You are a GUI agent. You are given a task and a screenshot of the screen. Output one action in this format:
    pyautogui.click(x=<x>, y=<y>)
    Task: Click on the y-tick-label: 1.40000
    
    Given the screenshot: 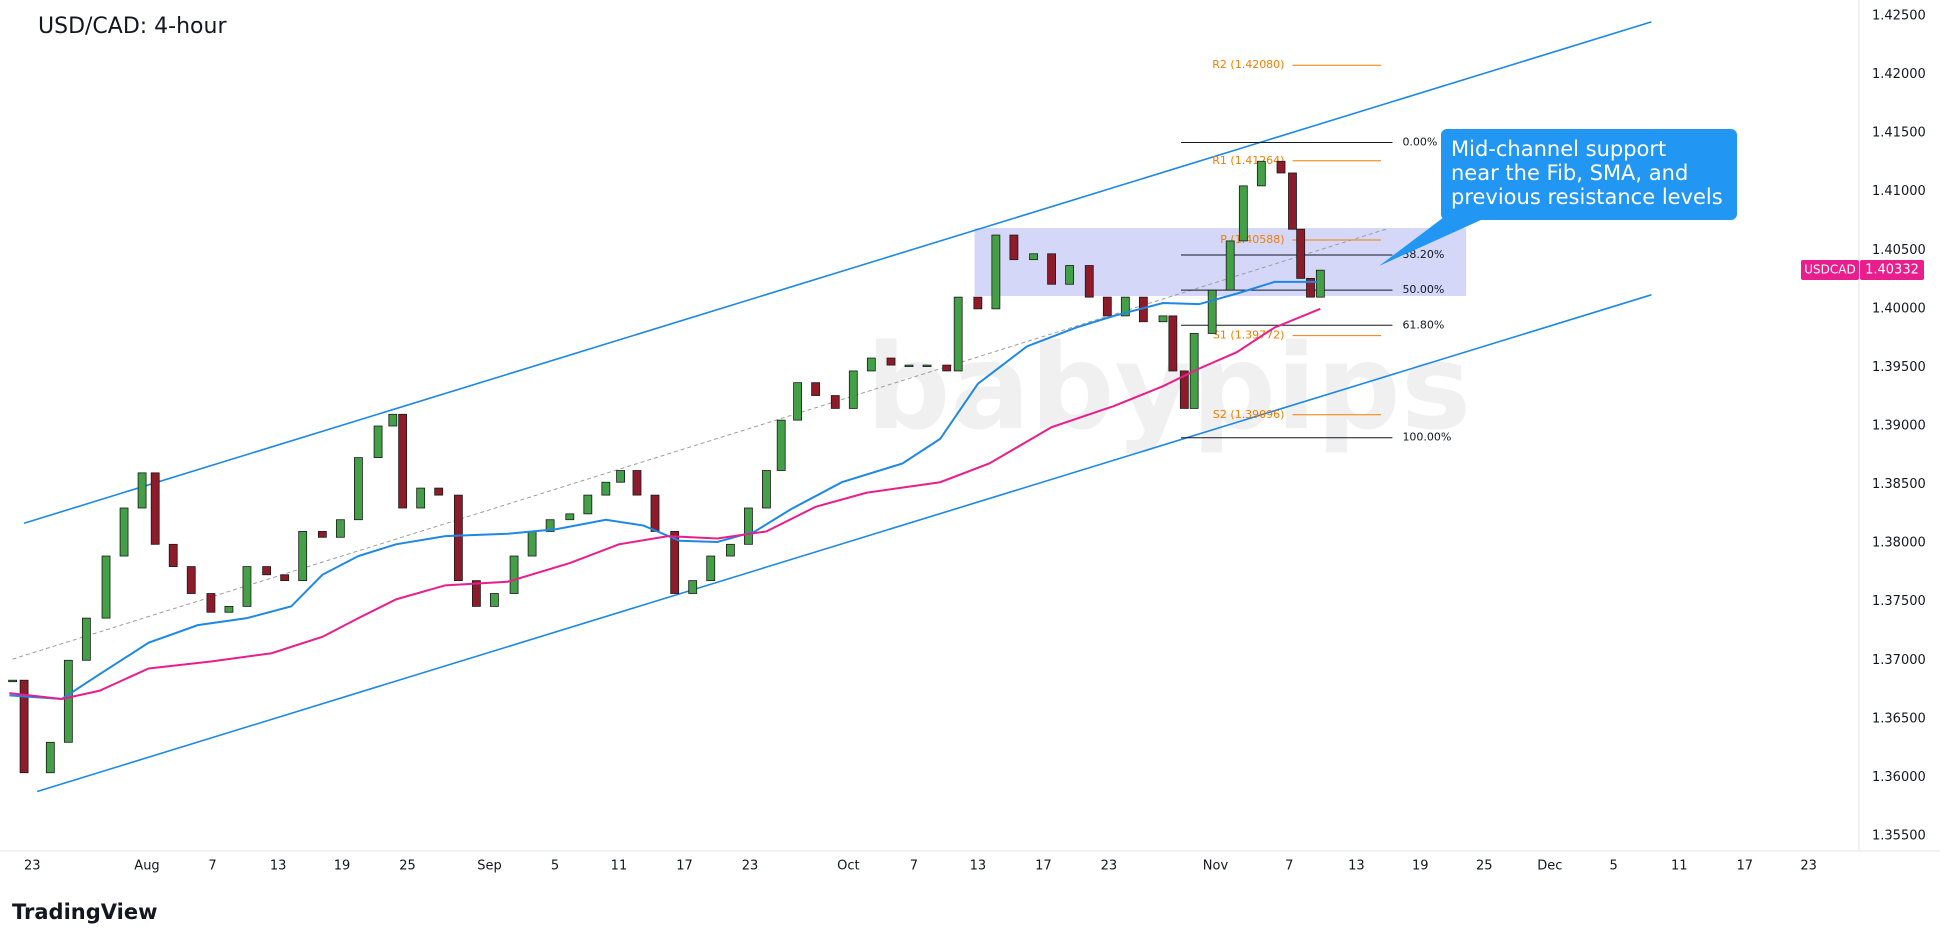 What is the action you would take?
    pyautogui.click(x=1899, y=308)
    